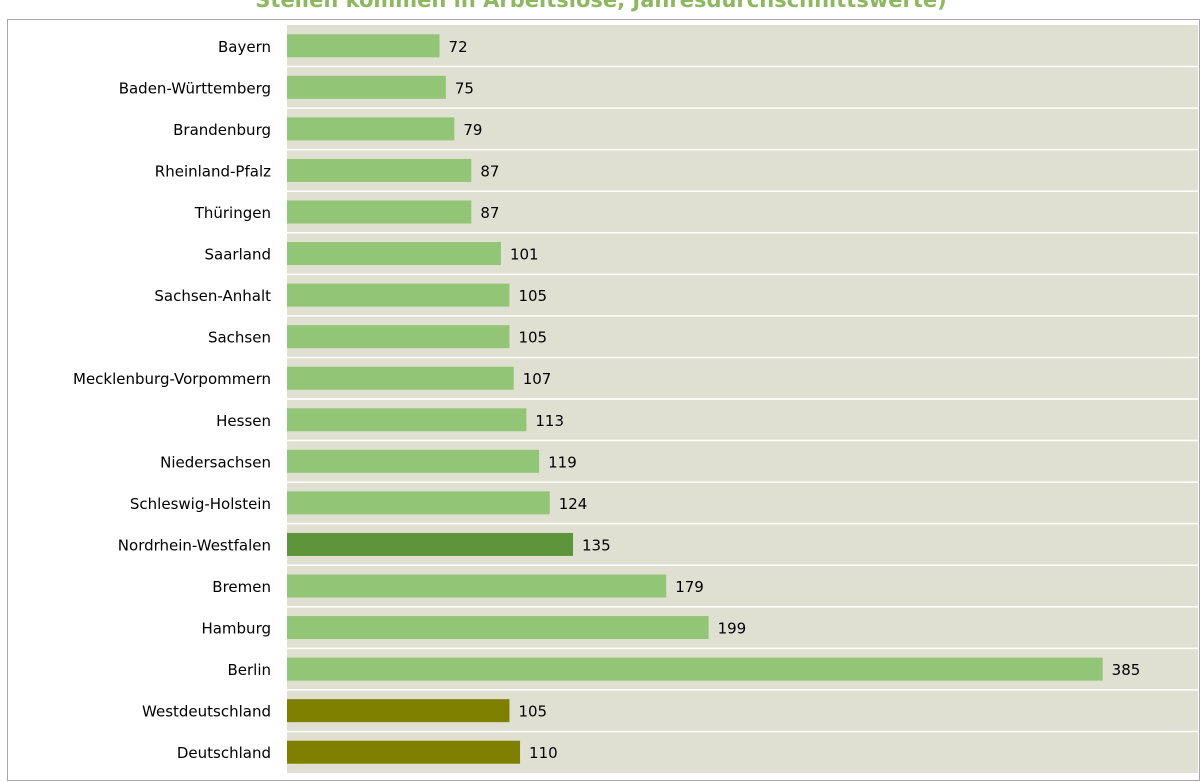 Image resolution: width=1202 pixels, height=782 pixels. Describe the element at coordinates (236, 629) in the screenshot. I see `category-label: Hamburg` at that location.